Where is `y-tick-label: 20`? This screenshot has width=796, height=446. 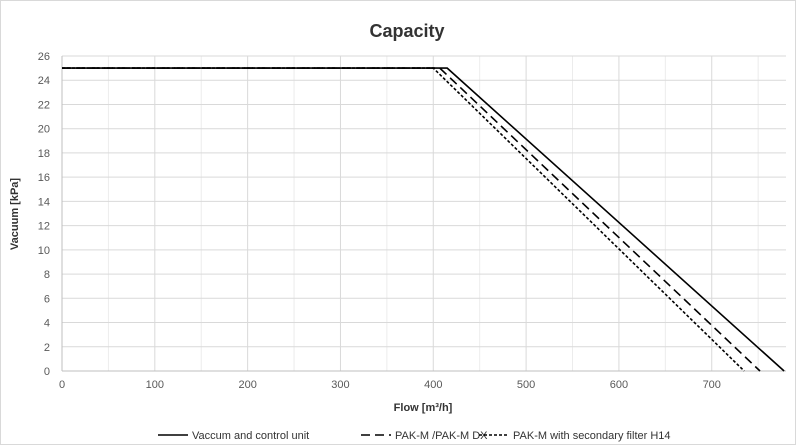
y-tick-label: 20 is located at coordinates (44, 130).